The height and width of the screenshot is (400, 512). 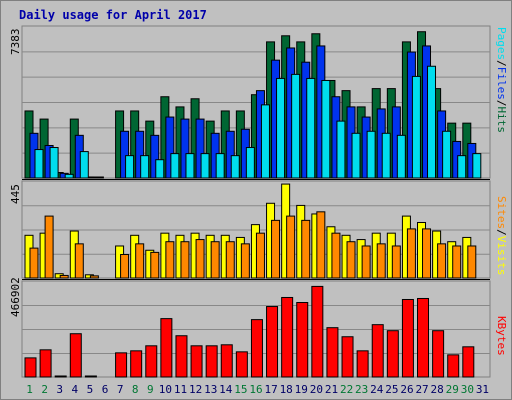 What do you see at coordinates (361, 389) in the screenshot?
I see `day-label-23: 23` at bounding box center [361, 389].